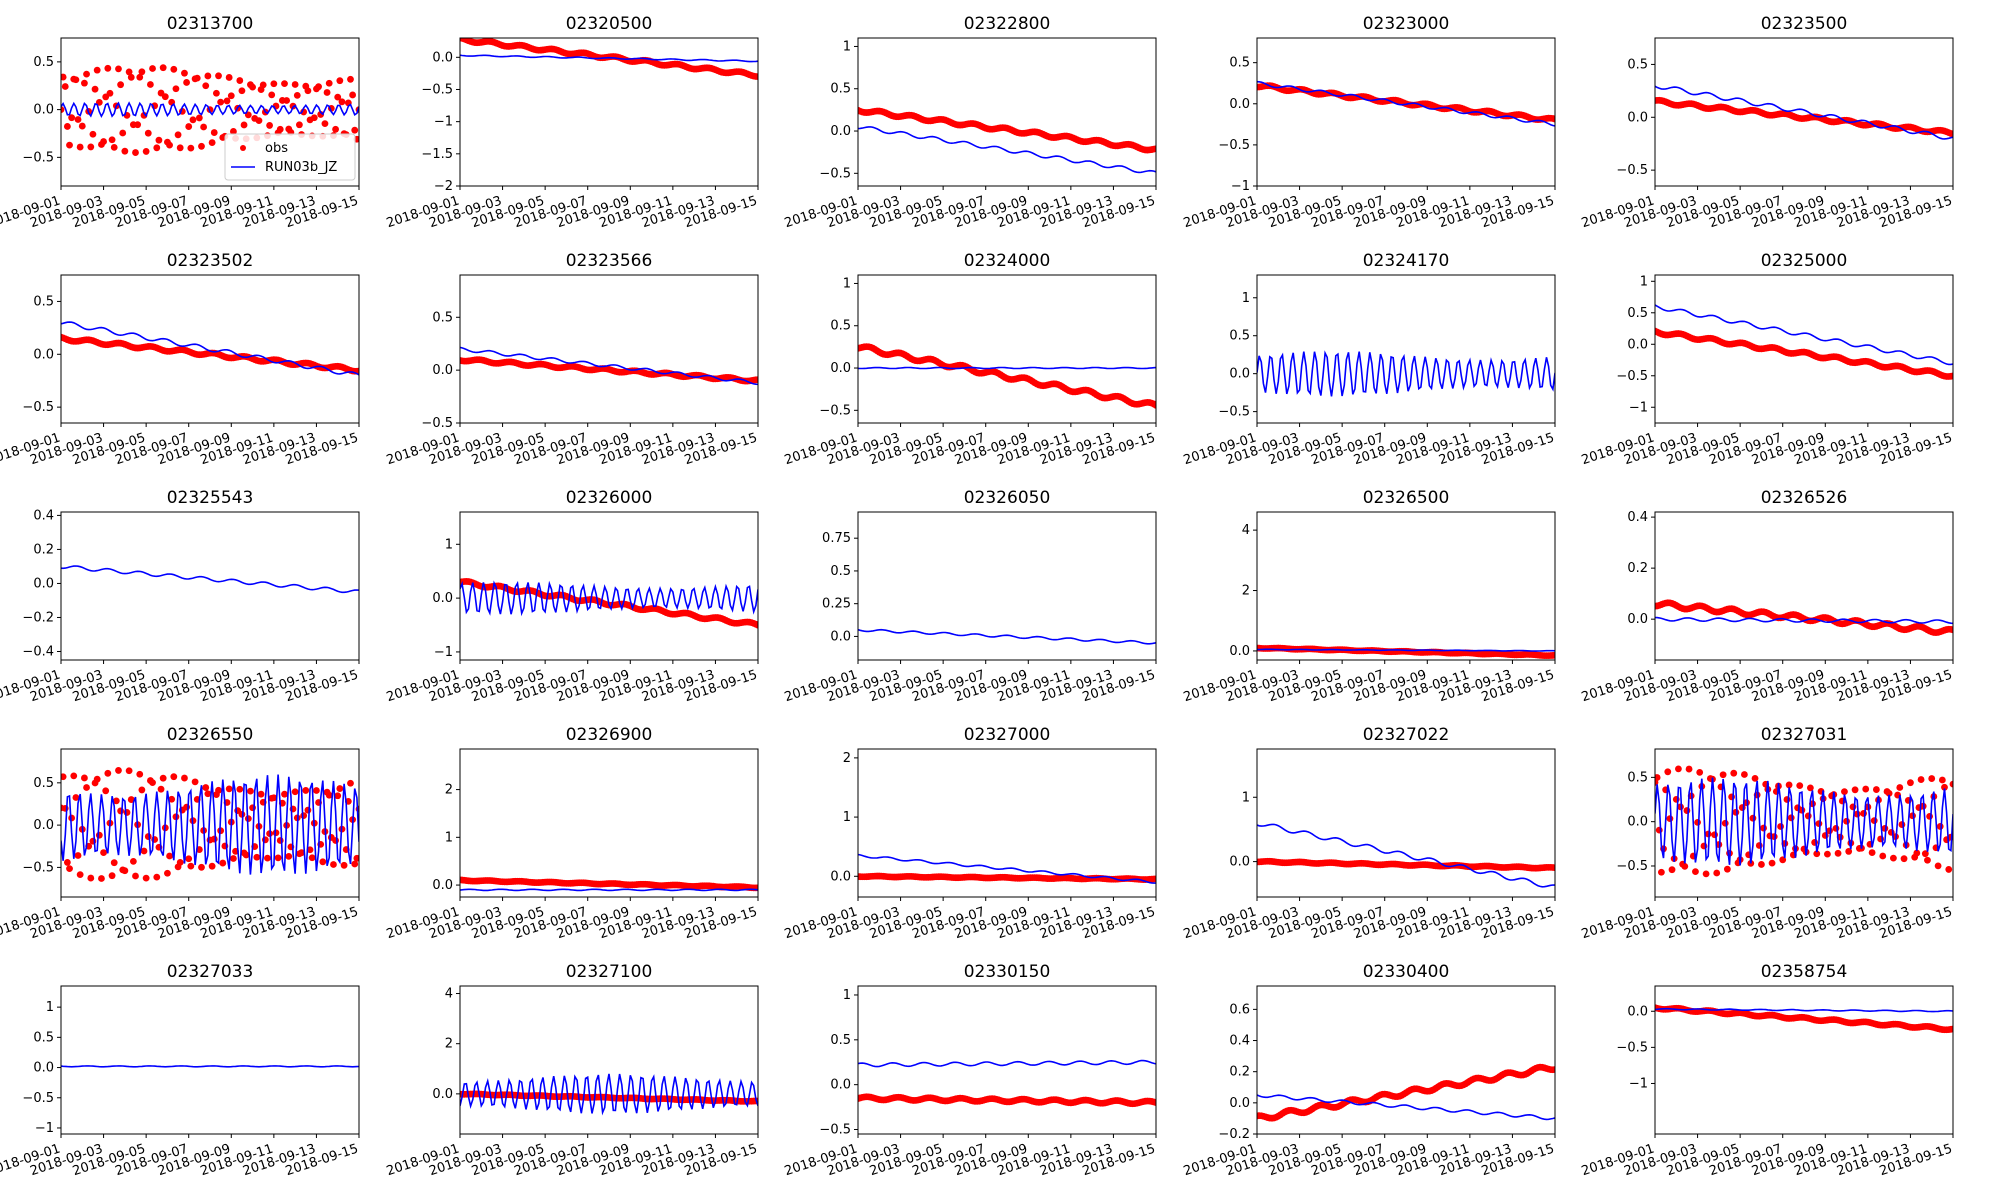  I want to click on legend-box, so click(290, 157).